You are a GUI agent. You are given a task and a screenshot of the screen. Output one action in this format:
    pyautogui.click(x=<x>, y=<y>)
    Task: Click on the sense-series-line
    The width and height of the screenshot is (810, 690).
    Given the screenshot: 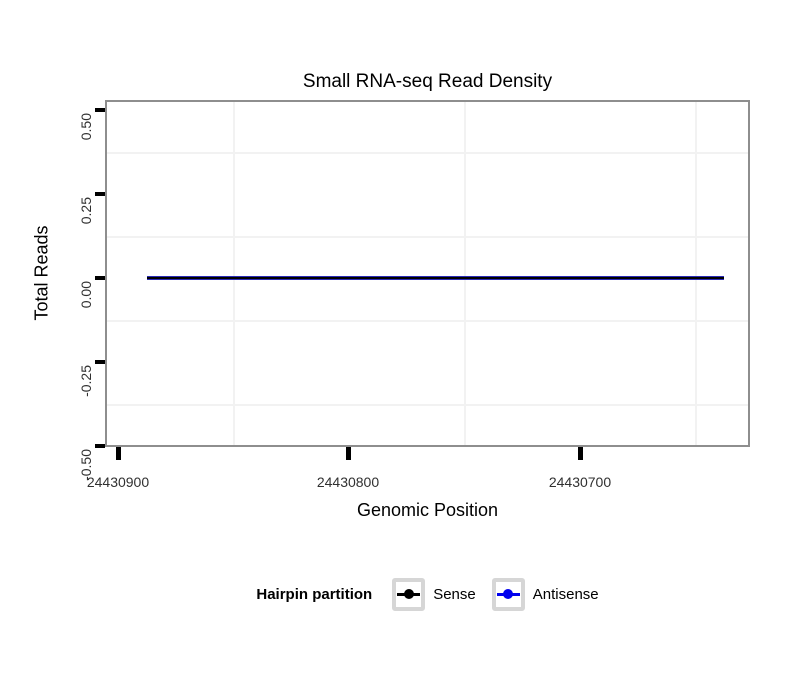 What is the action you would take?
    pyautogui.click(x=435, y=278)
    